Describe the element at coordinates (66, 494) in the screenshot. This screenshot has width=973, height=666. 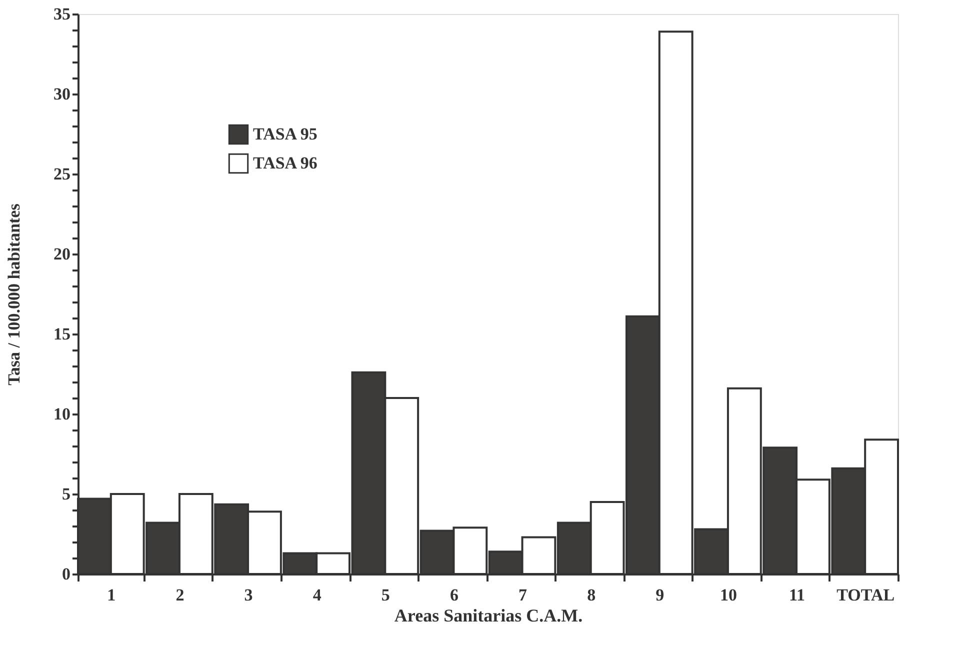
I see `y-tick-label: 5` at that location.